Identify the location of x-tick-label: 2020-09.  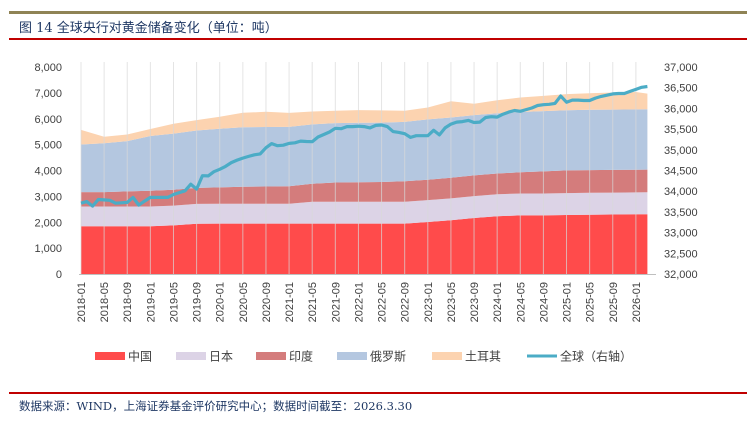
(267, 302).